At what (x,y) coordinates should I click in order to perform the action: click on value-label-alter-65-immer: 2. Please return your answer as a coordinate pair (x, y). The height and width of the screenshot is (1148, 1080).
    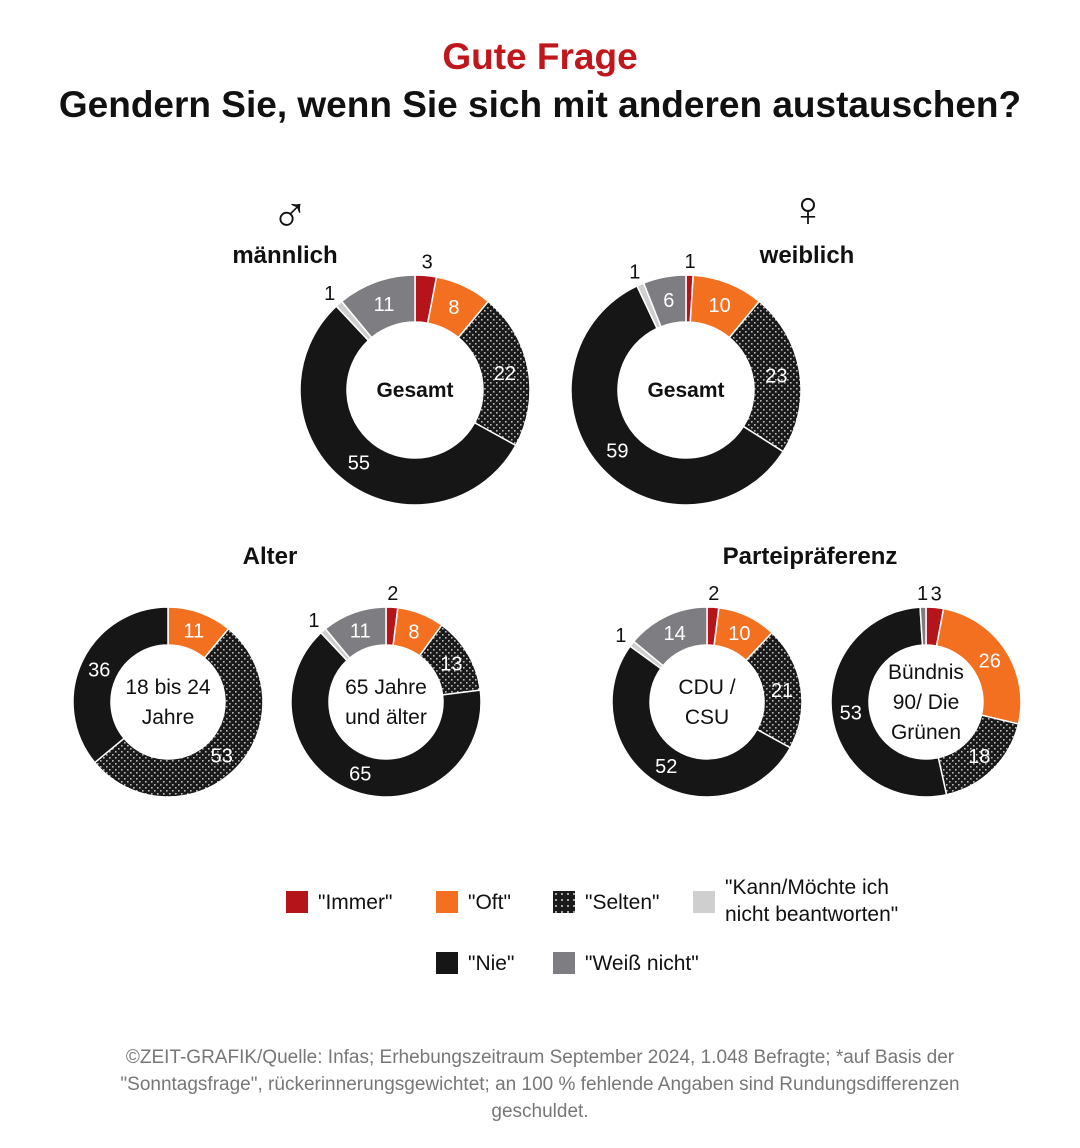
    Looking at the image, I should click on (392, 594).